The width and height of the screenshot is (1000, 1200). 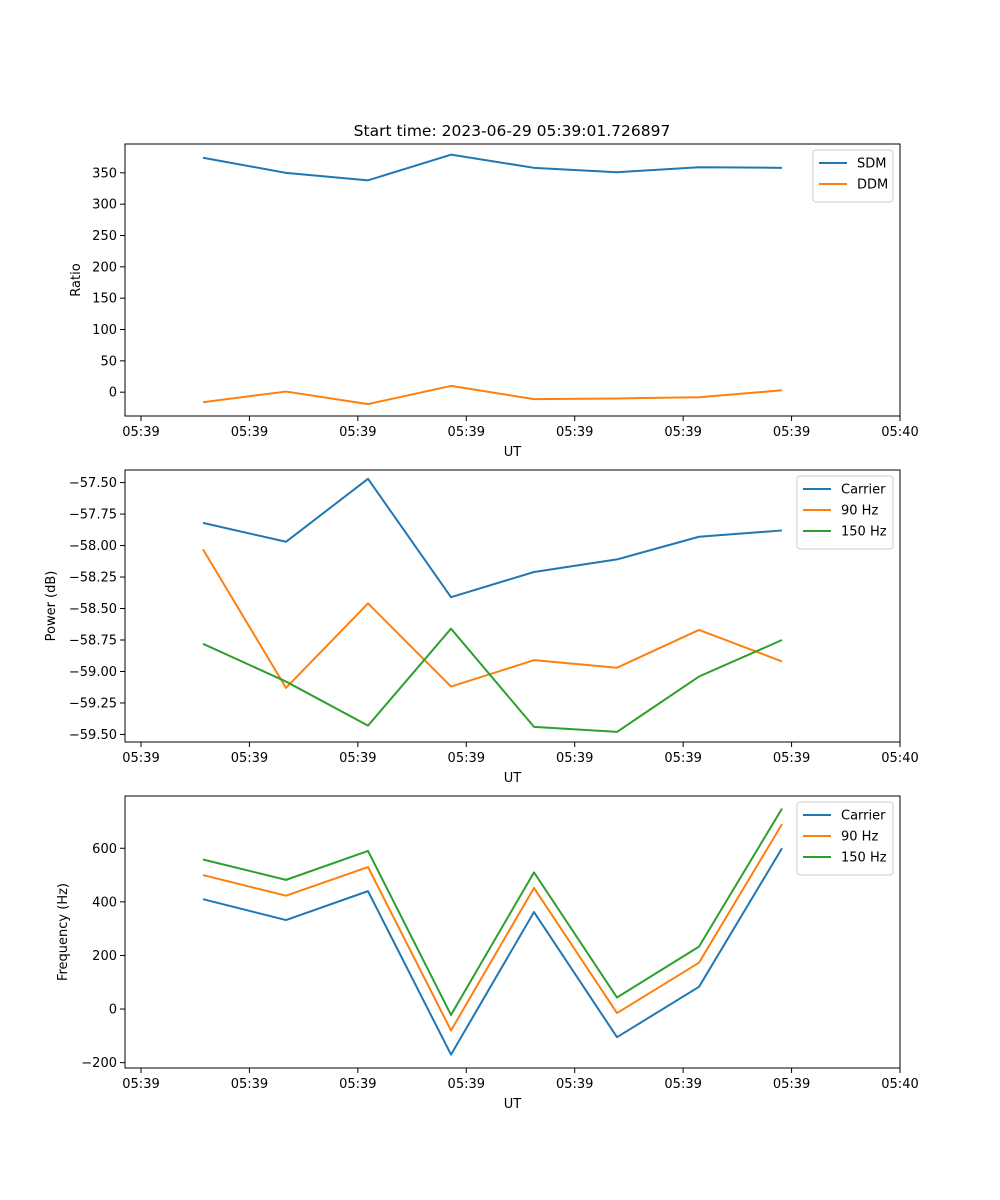 I want to click on y-tick-label: −58.25, so click(x=93, y=578).